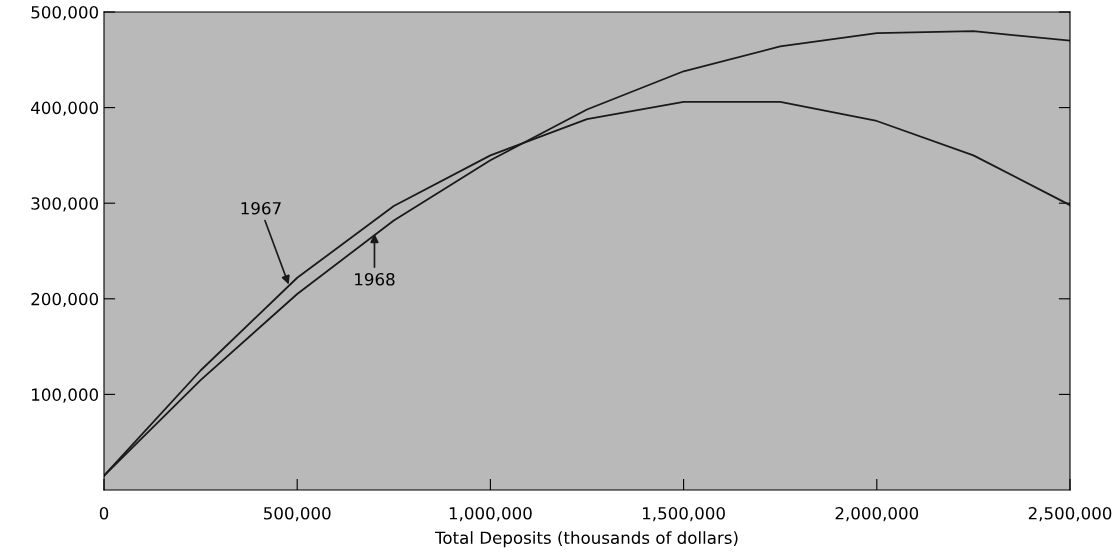  I want to click on y-tick-label: 300,000, so click(65, 204).